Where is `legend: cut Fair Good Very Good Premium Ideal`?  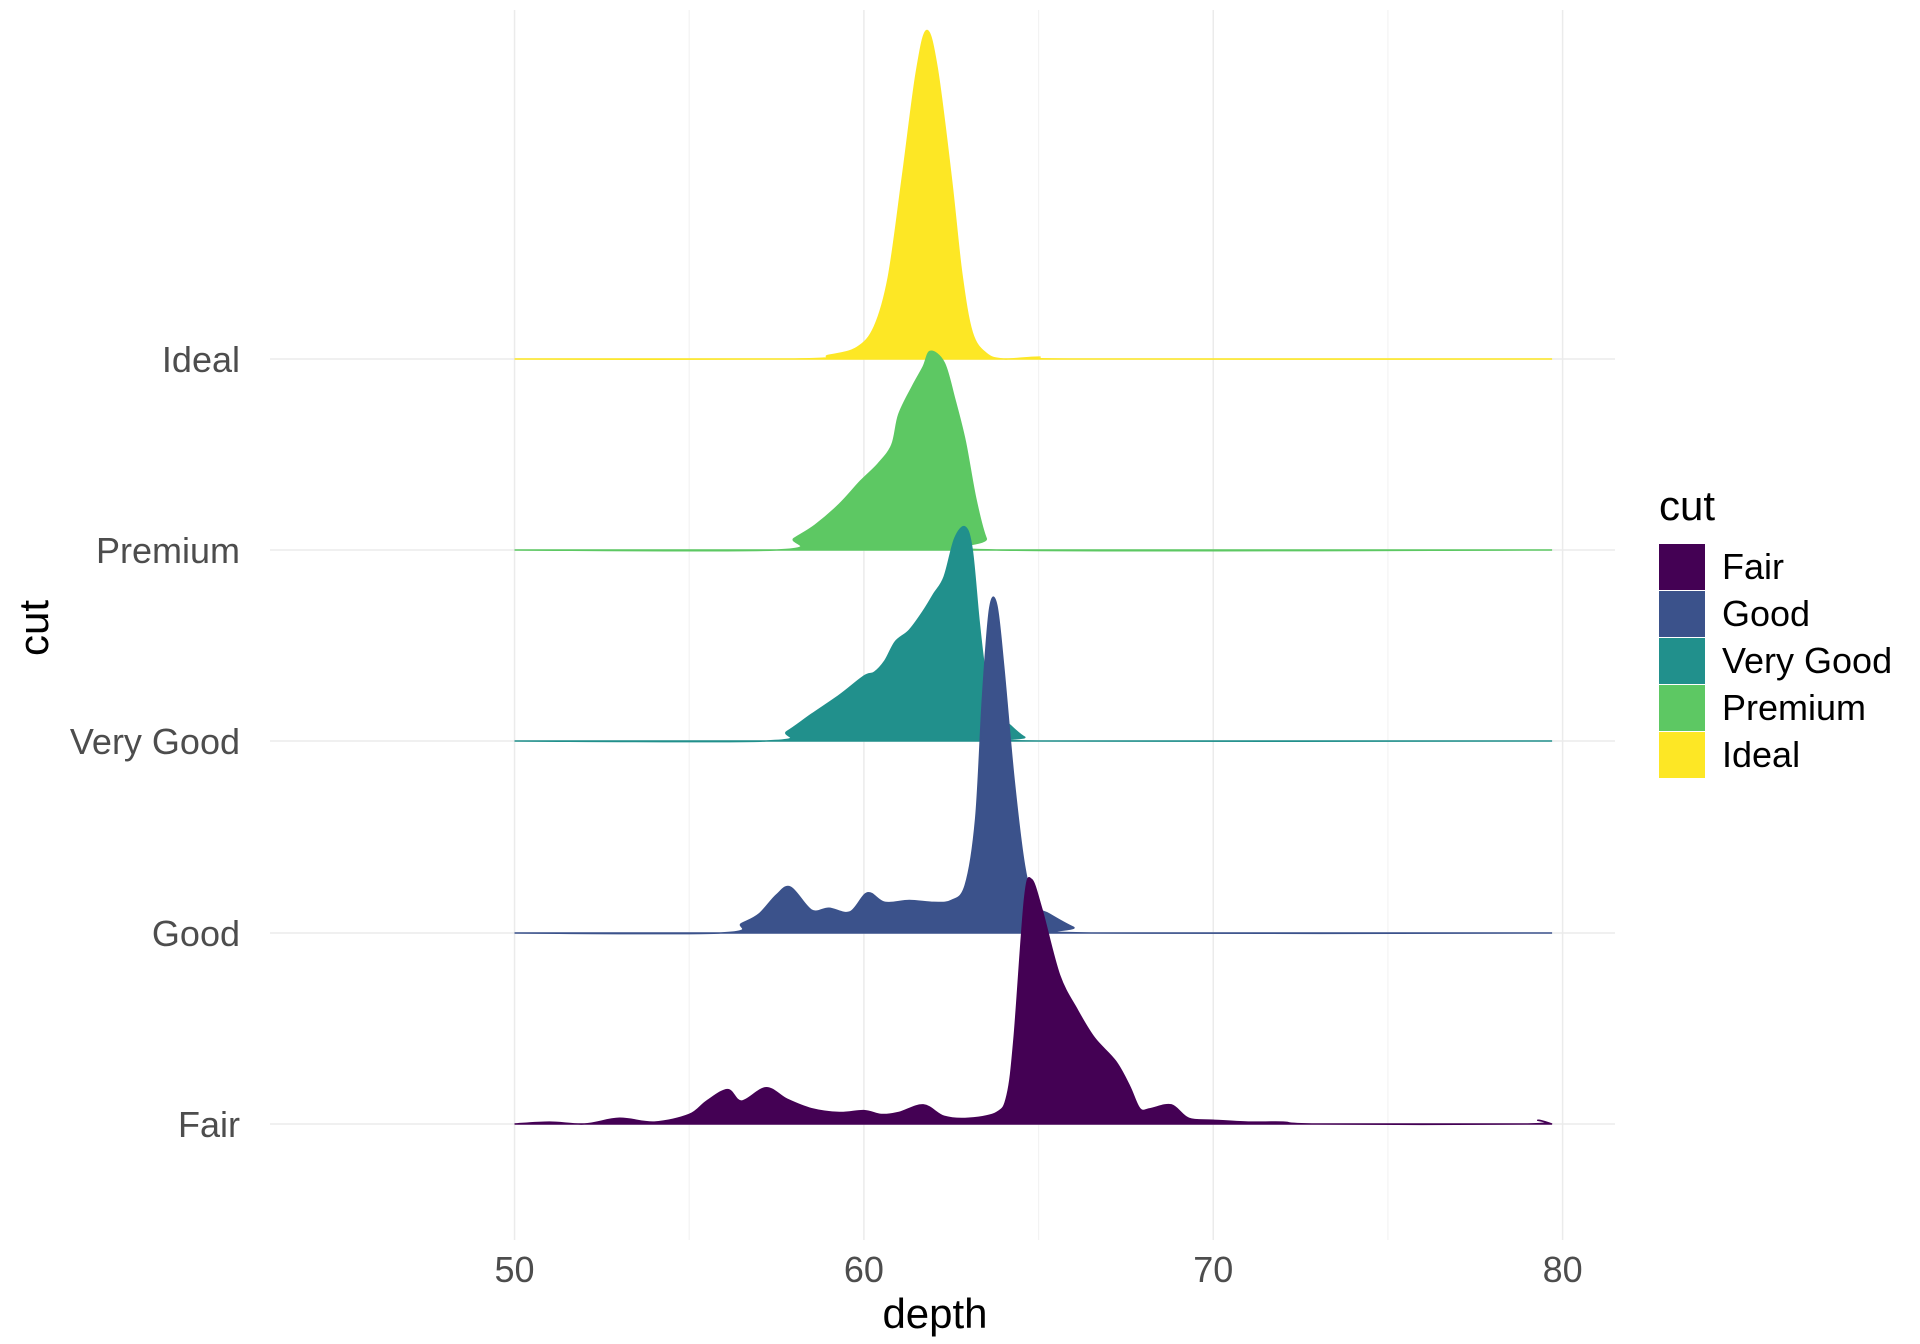
legend: cut Fair Good Very Good Premium Ideal is located at coordinates (1775, 630).